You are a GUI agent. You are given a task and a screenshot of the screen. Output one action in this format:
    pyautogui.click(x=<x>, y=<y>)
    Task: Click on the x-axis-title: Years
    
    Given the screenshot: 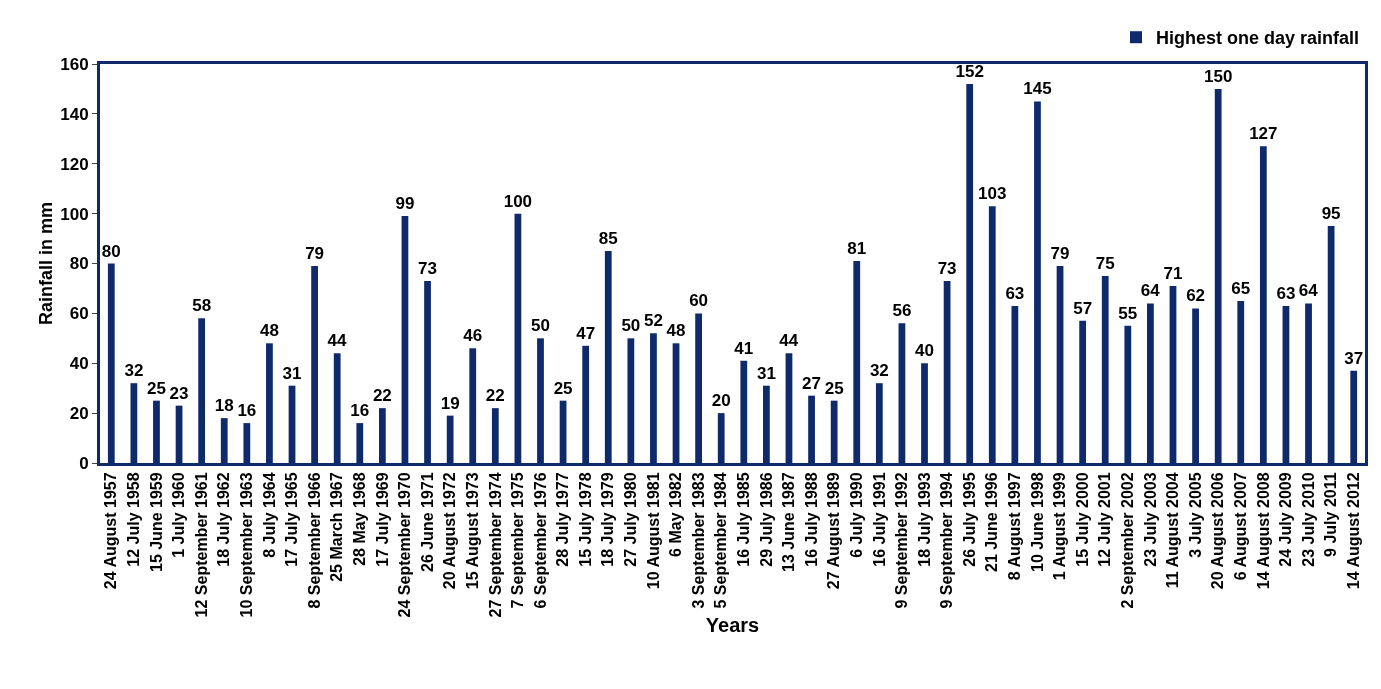 What is the action you would take?
    pyautogui.click(x=732, y=624)
    